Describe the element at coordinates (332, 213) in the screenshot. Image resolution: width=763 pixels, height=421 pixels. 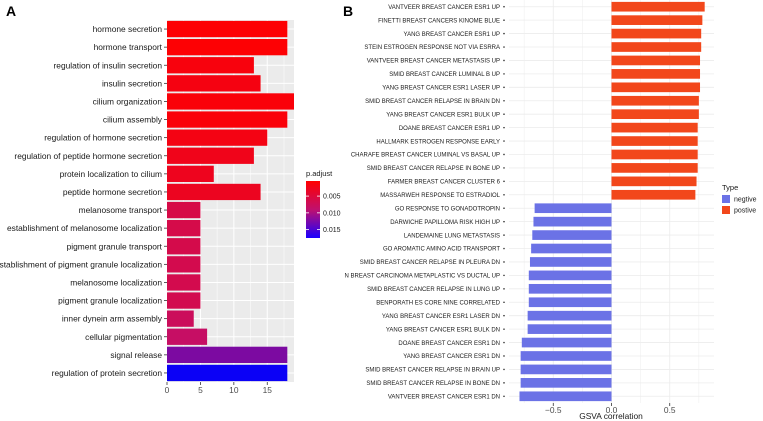
I see `colorbar-tick-label: 0.010` at that location.